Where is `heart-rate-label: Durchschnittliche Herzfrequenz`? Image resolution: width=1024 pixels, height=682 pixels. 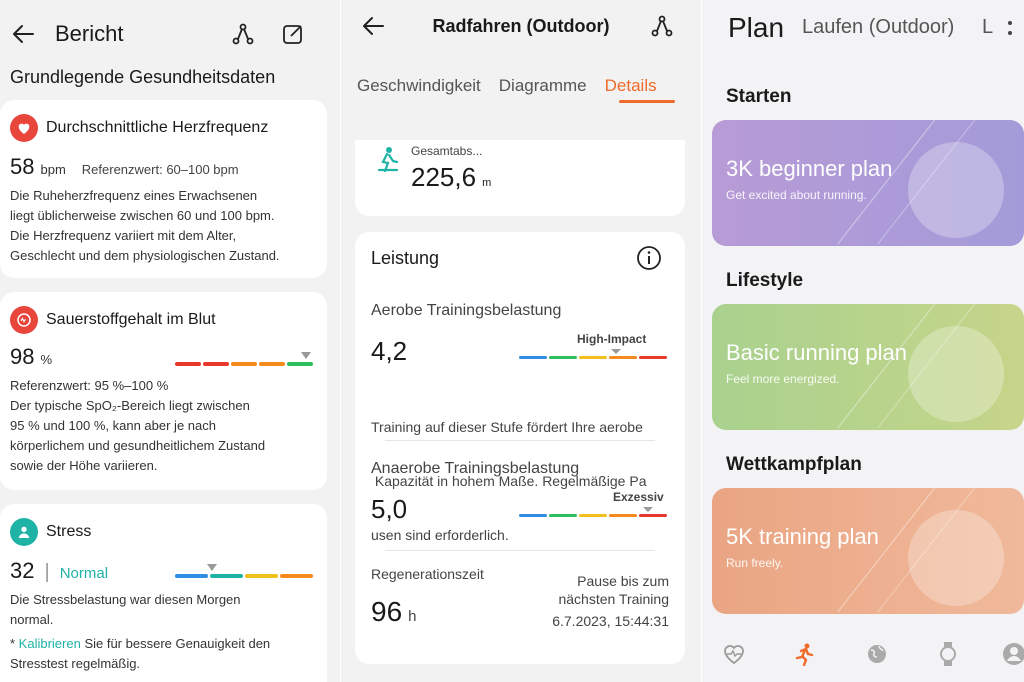 heart-rate-label: Durchschnittliche Herzfrequenz is located at coordinates (157, 127).